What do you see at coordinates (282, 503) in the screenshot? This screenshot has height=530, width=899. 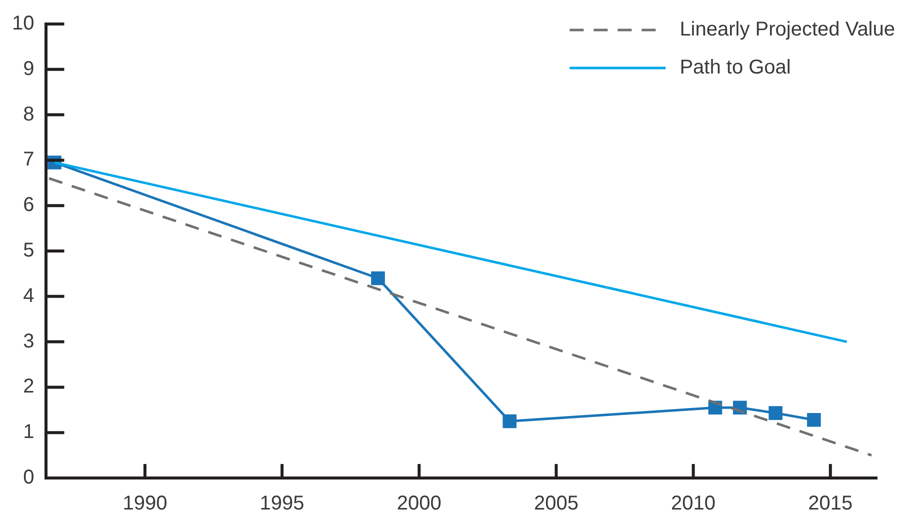 I see `x-tick-label: 1995` at bounding box center [282, 503].